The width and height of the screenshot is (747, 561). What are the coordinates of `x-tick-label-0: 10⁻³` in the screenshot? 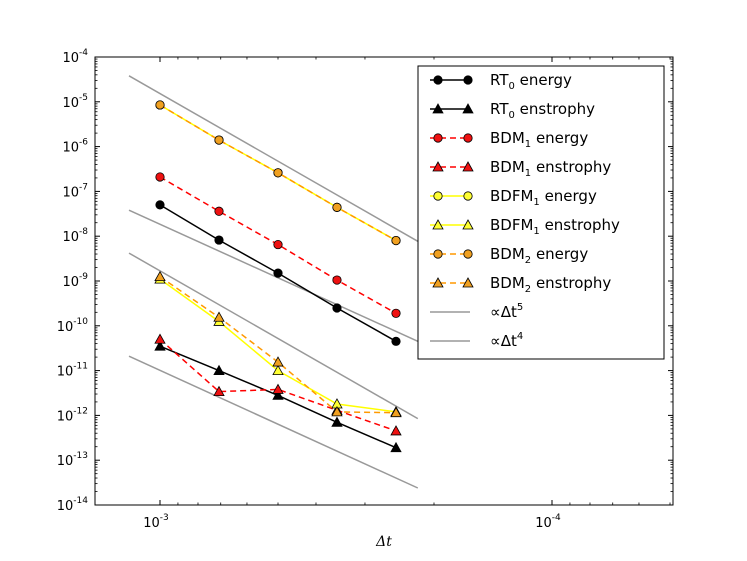 It's located at (156, 522).